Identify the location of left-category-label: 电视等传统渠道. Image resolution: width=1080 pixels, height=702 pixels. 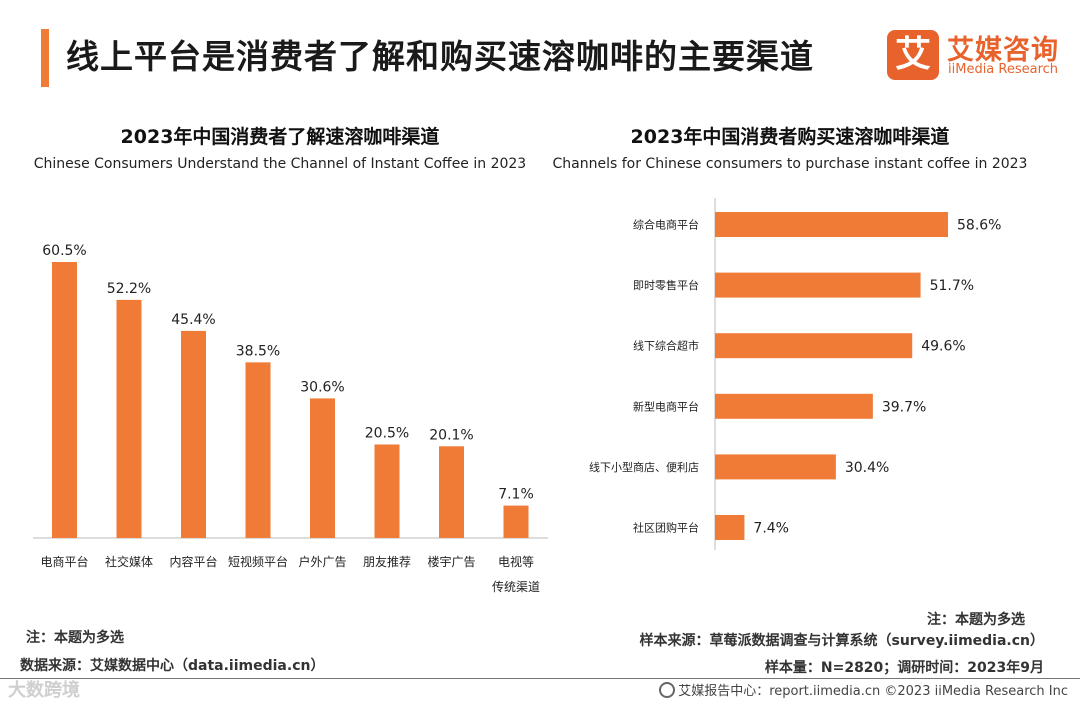
(516, 574).